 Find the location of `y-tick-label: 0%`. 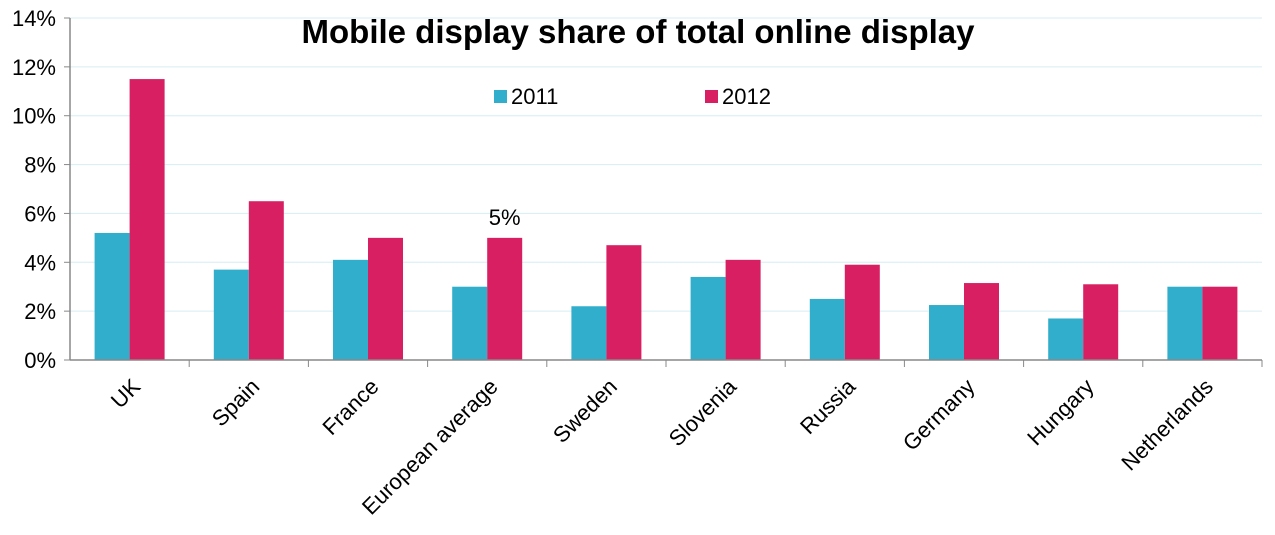

y-tick-label: 0% is located at coordinates (40, 360).